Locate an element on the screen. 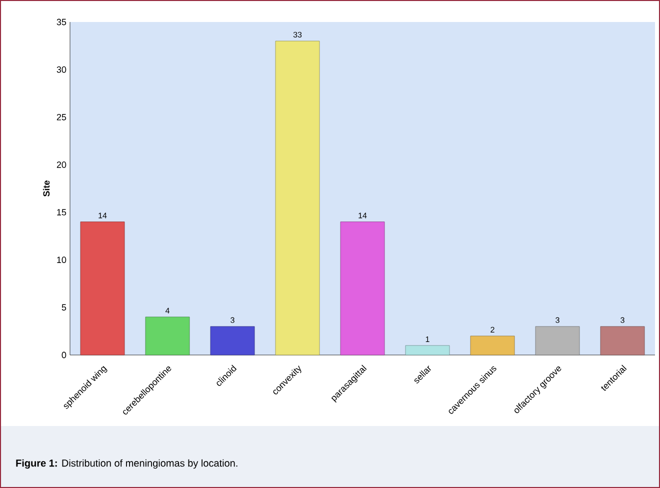  data-label: 1 is located at coordinates (428, 339).